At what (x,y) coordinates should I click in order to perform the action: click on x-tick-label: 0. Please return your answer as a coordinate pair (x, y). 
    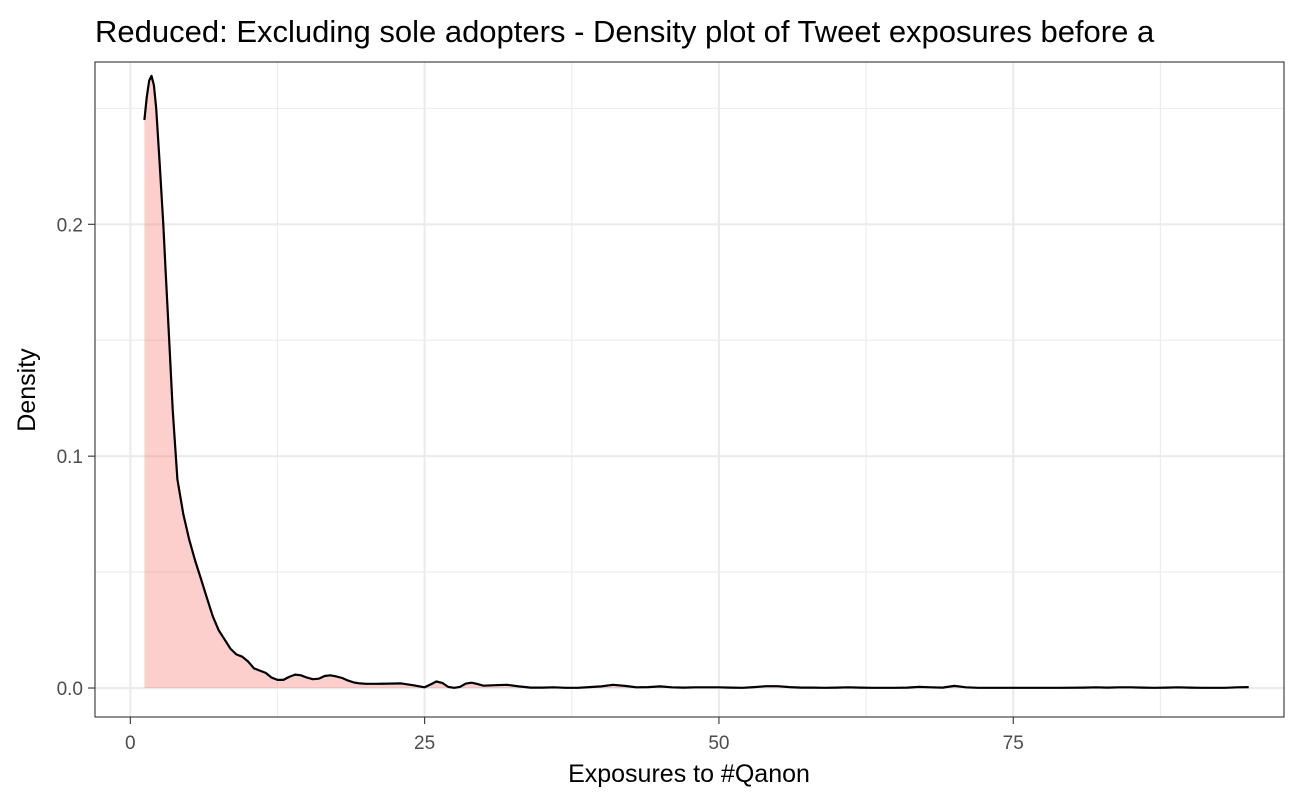
    Looking at the image, I should click on (130, 743).